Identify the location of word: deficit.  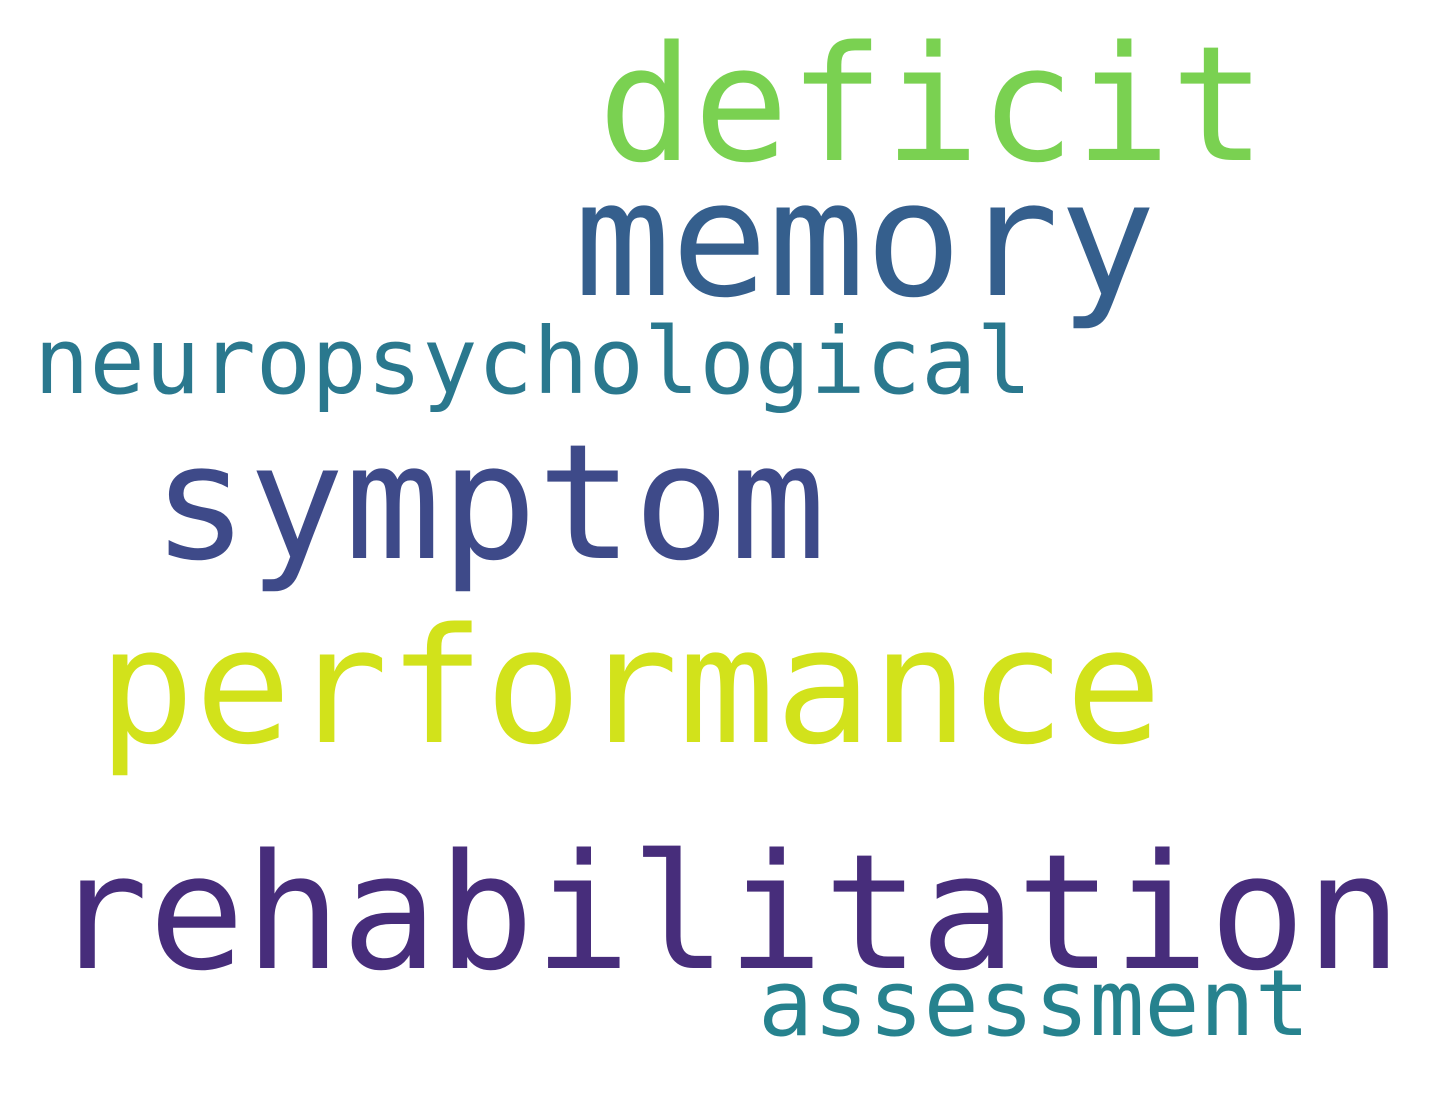
(932, 104).